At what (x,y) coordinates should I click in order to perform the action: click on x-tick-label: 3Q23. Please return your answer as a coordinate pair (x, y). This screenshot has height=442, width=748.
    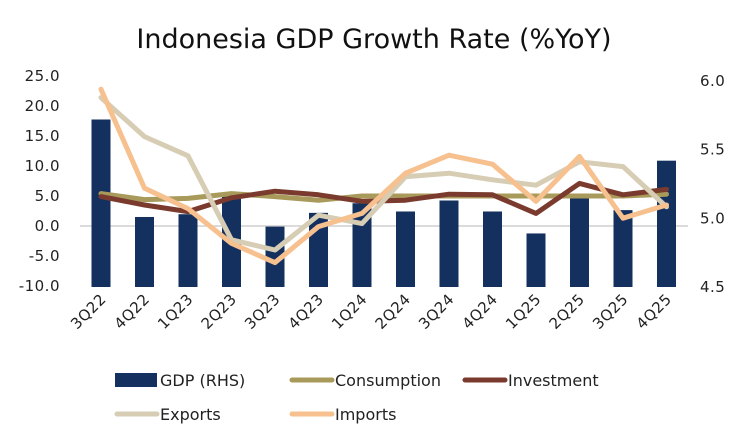
    Looking at the image, I should click on (262, 311).